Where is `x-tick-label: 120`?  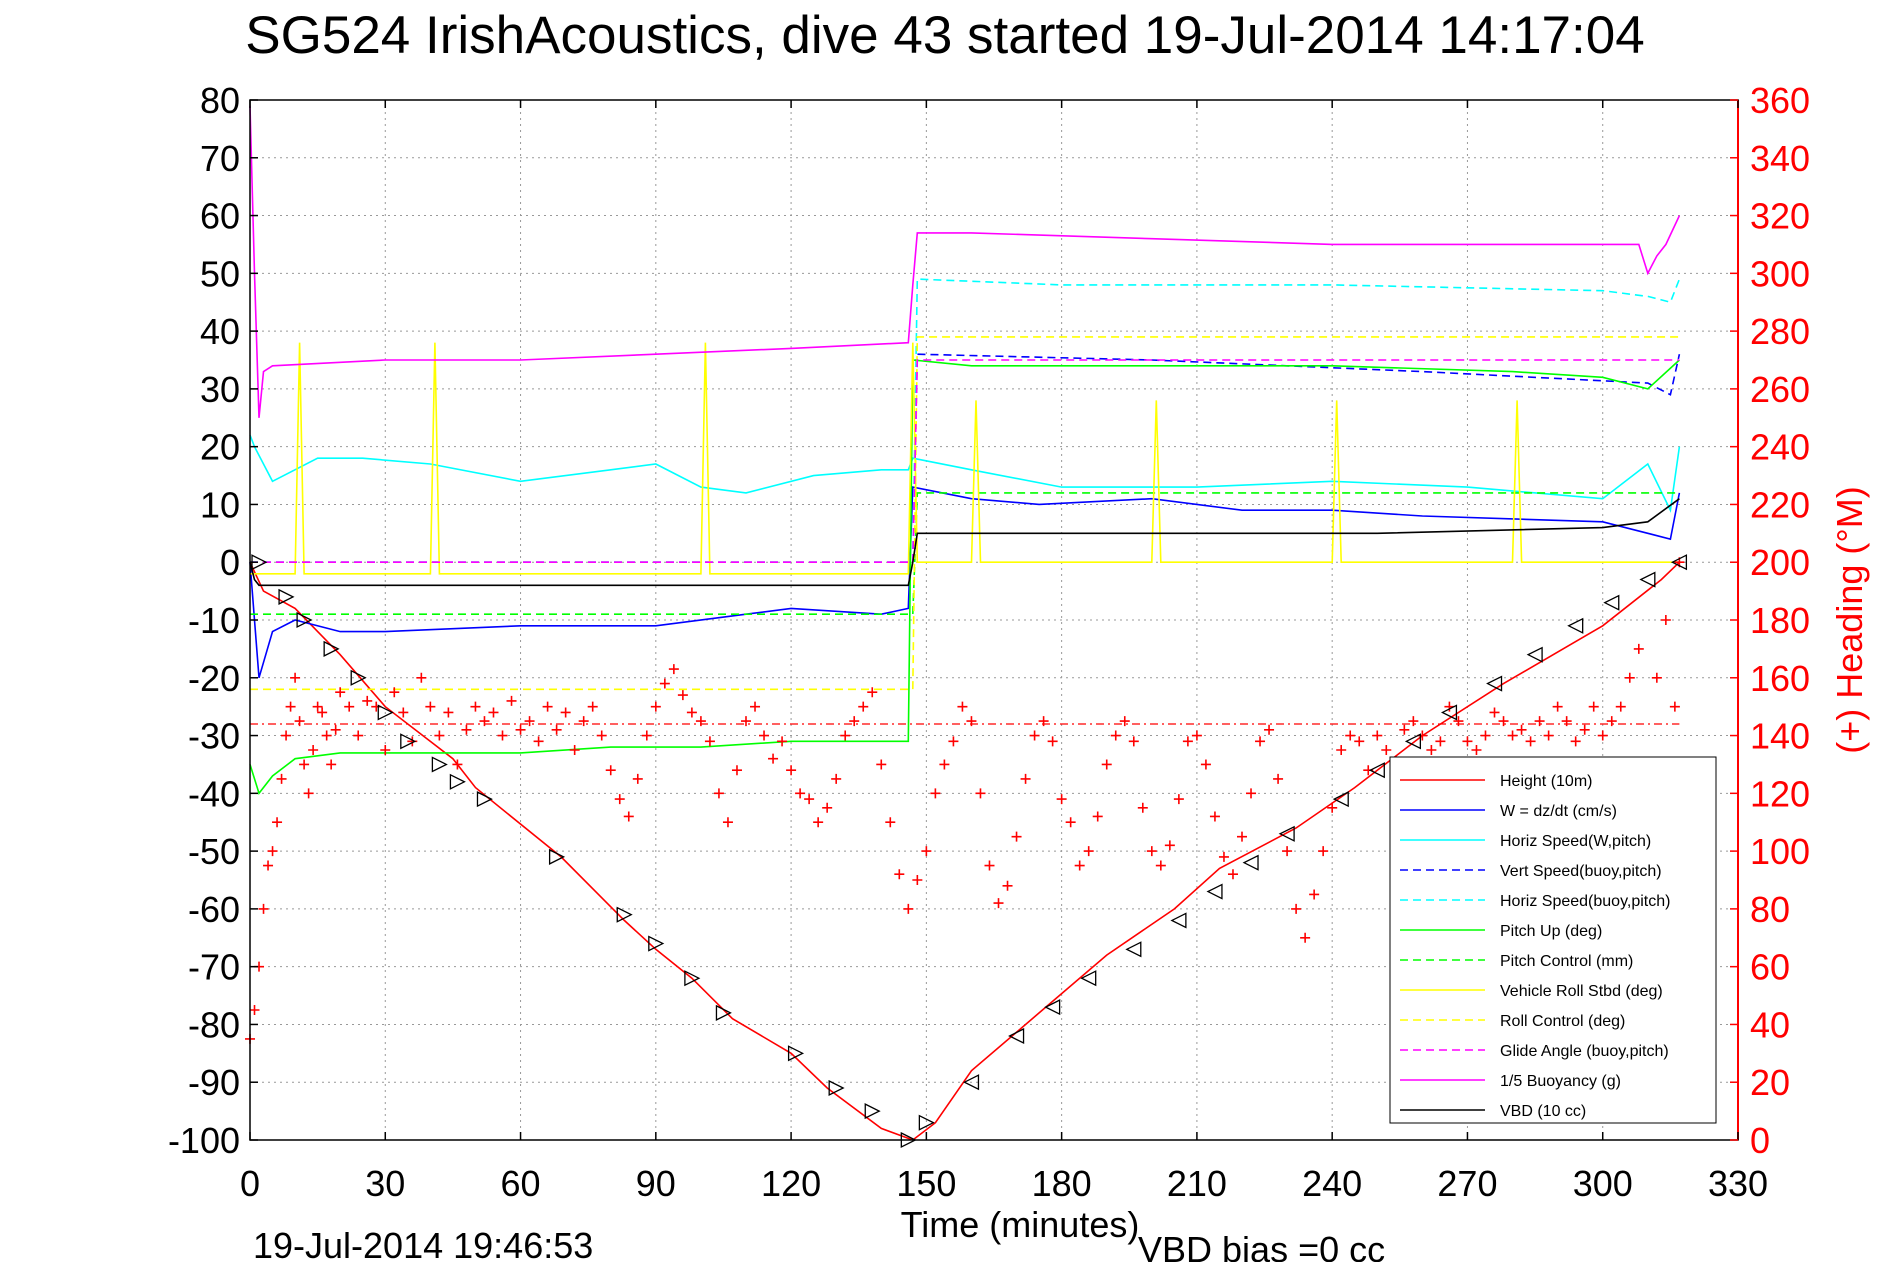
x-tick-label: 120 is located at coordinates (791, 1183).